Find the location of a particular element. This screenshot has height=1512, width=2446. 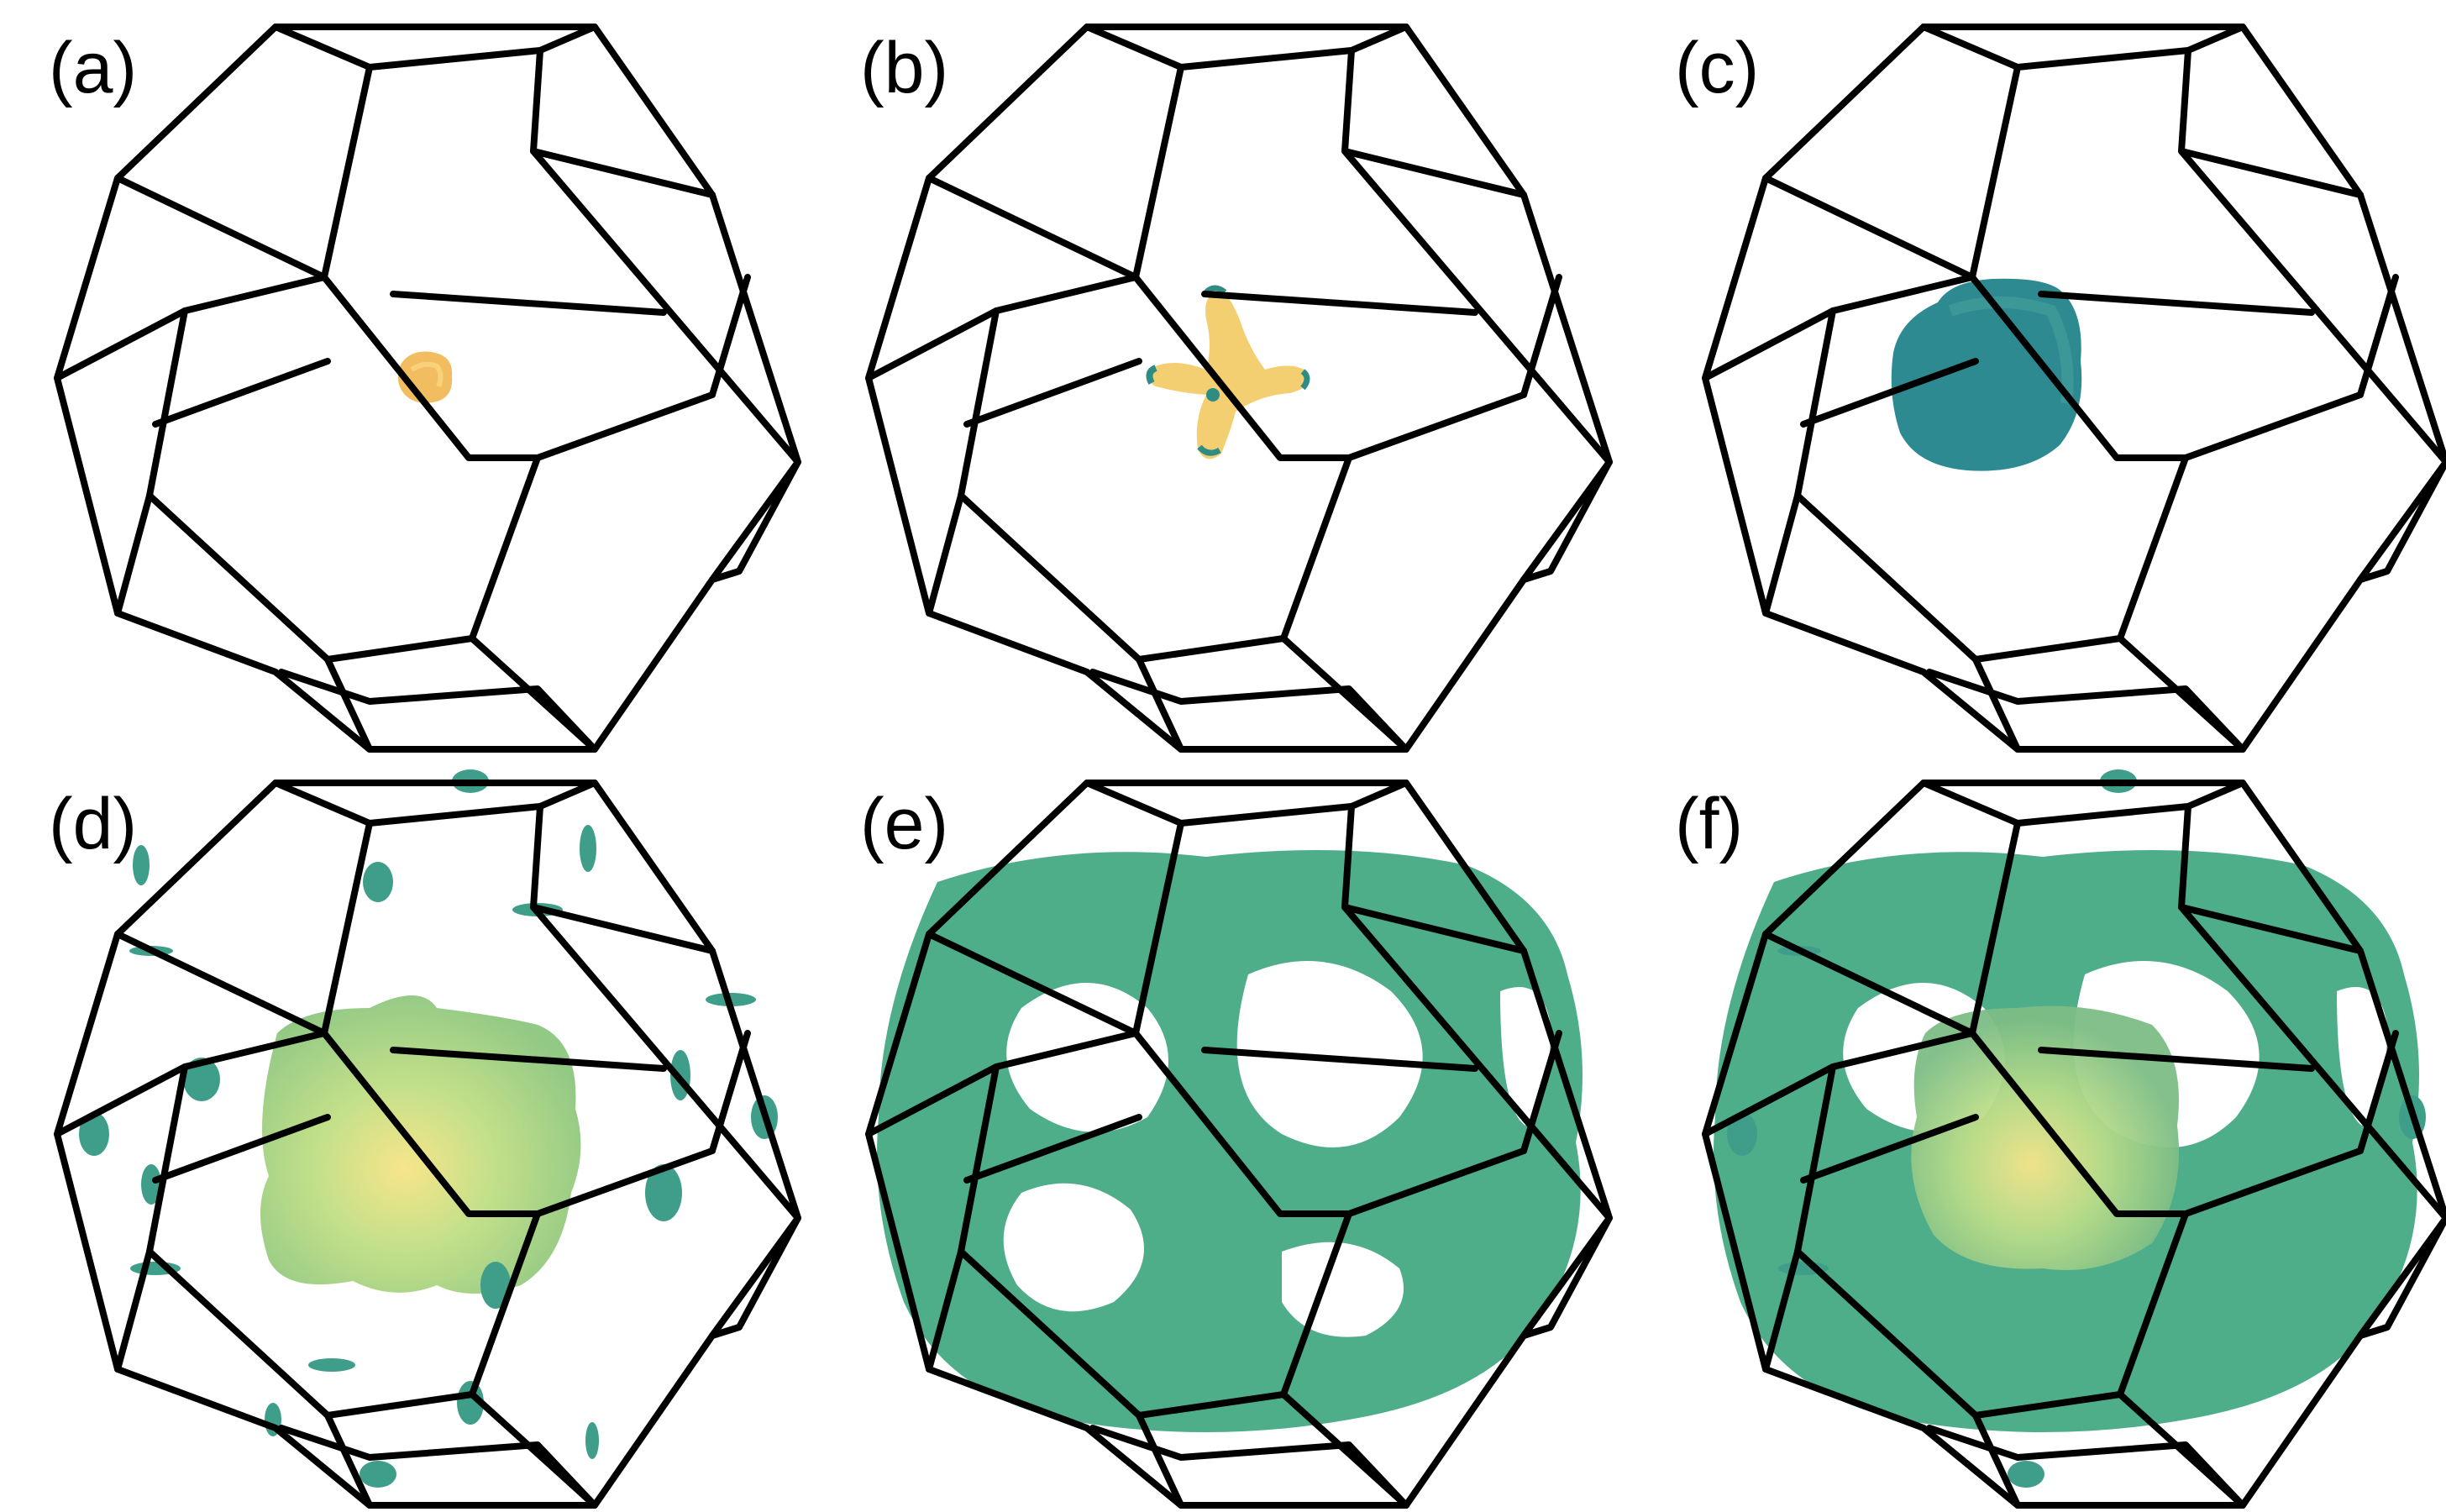

panel-b-brillouin-zone is located at coordinates (1239, 388).